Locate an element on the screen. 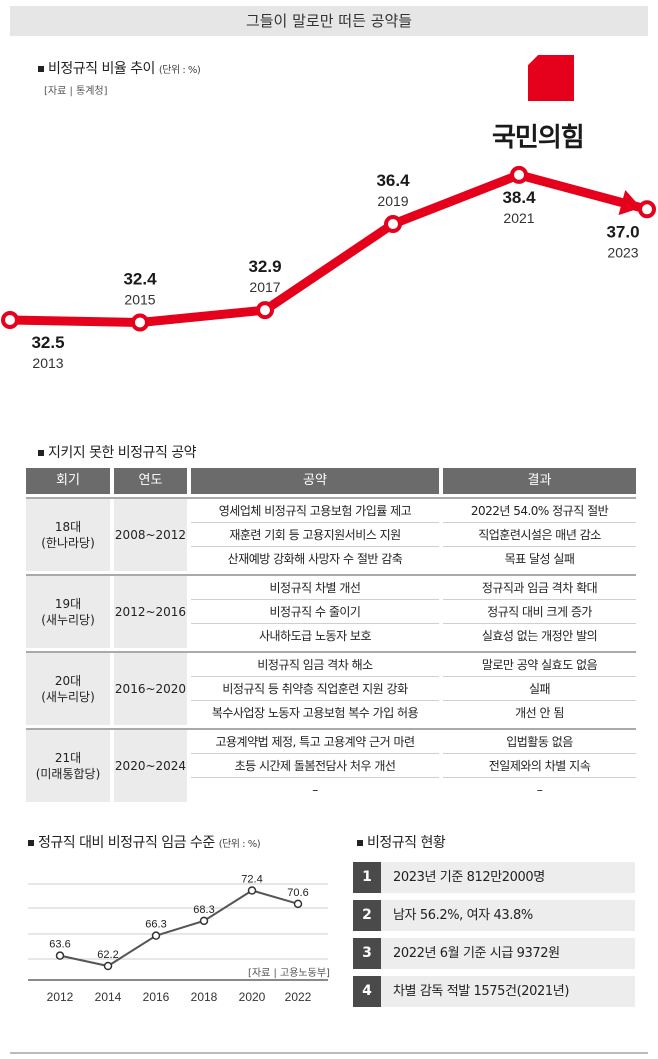 The width and height of the screenshot is (658, 1059). pledge-cell: 산재예방 강화해 사망자 수 절반 감축 is located at coordinates (315, 559).